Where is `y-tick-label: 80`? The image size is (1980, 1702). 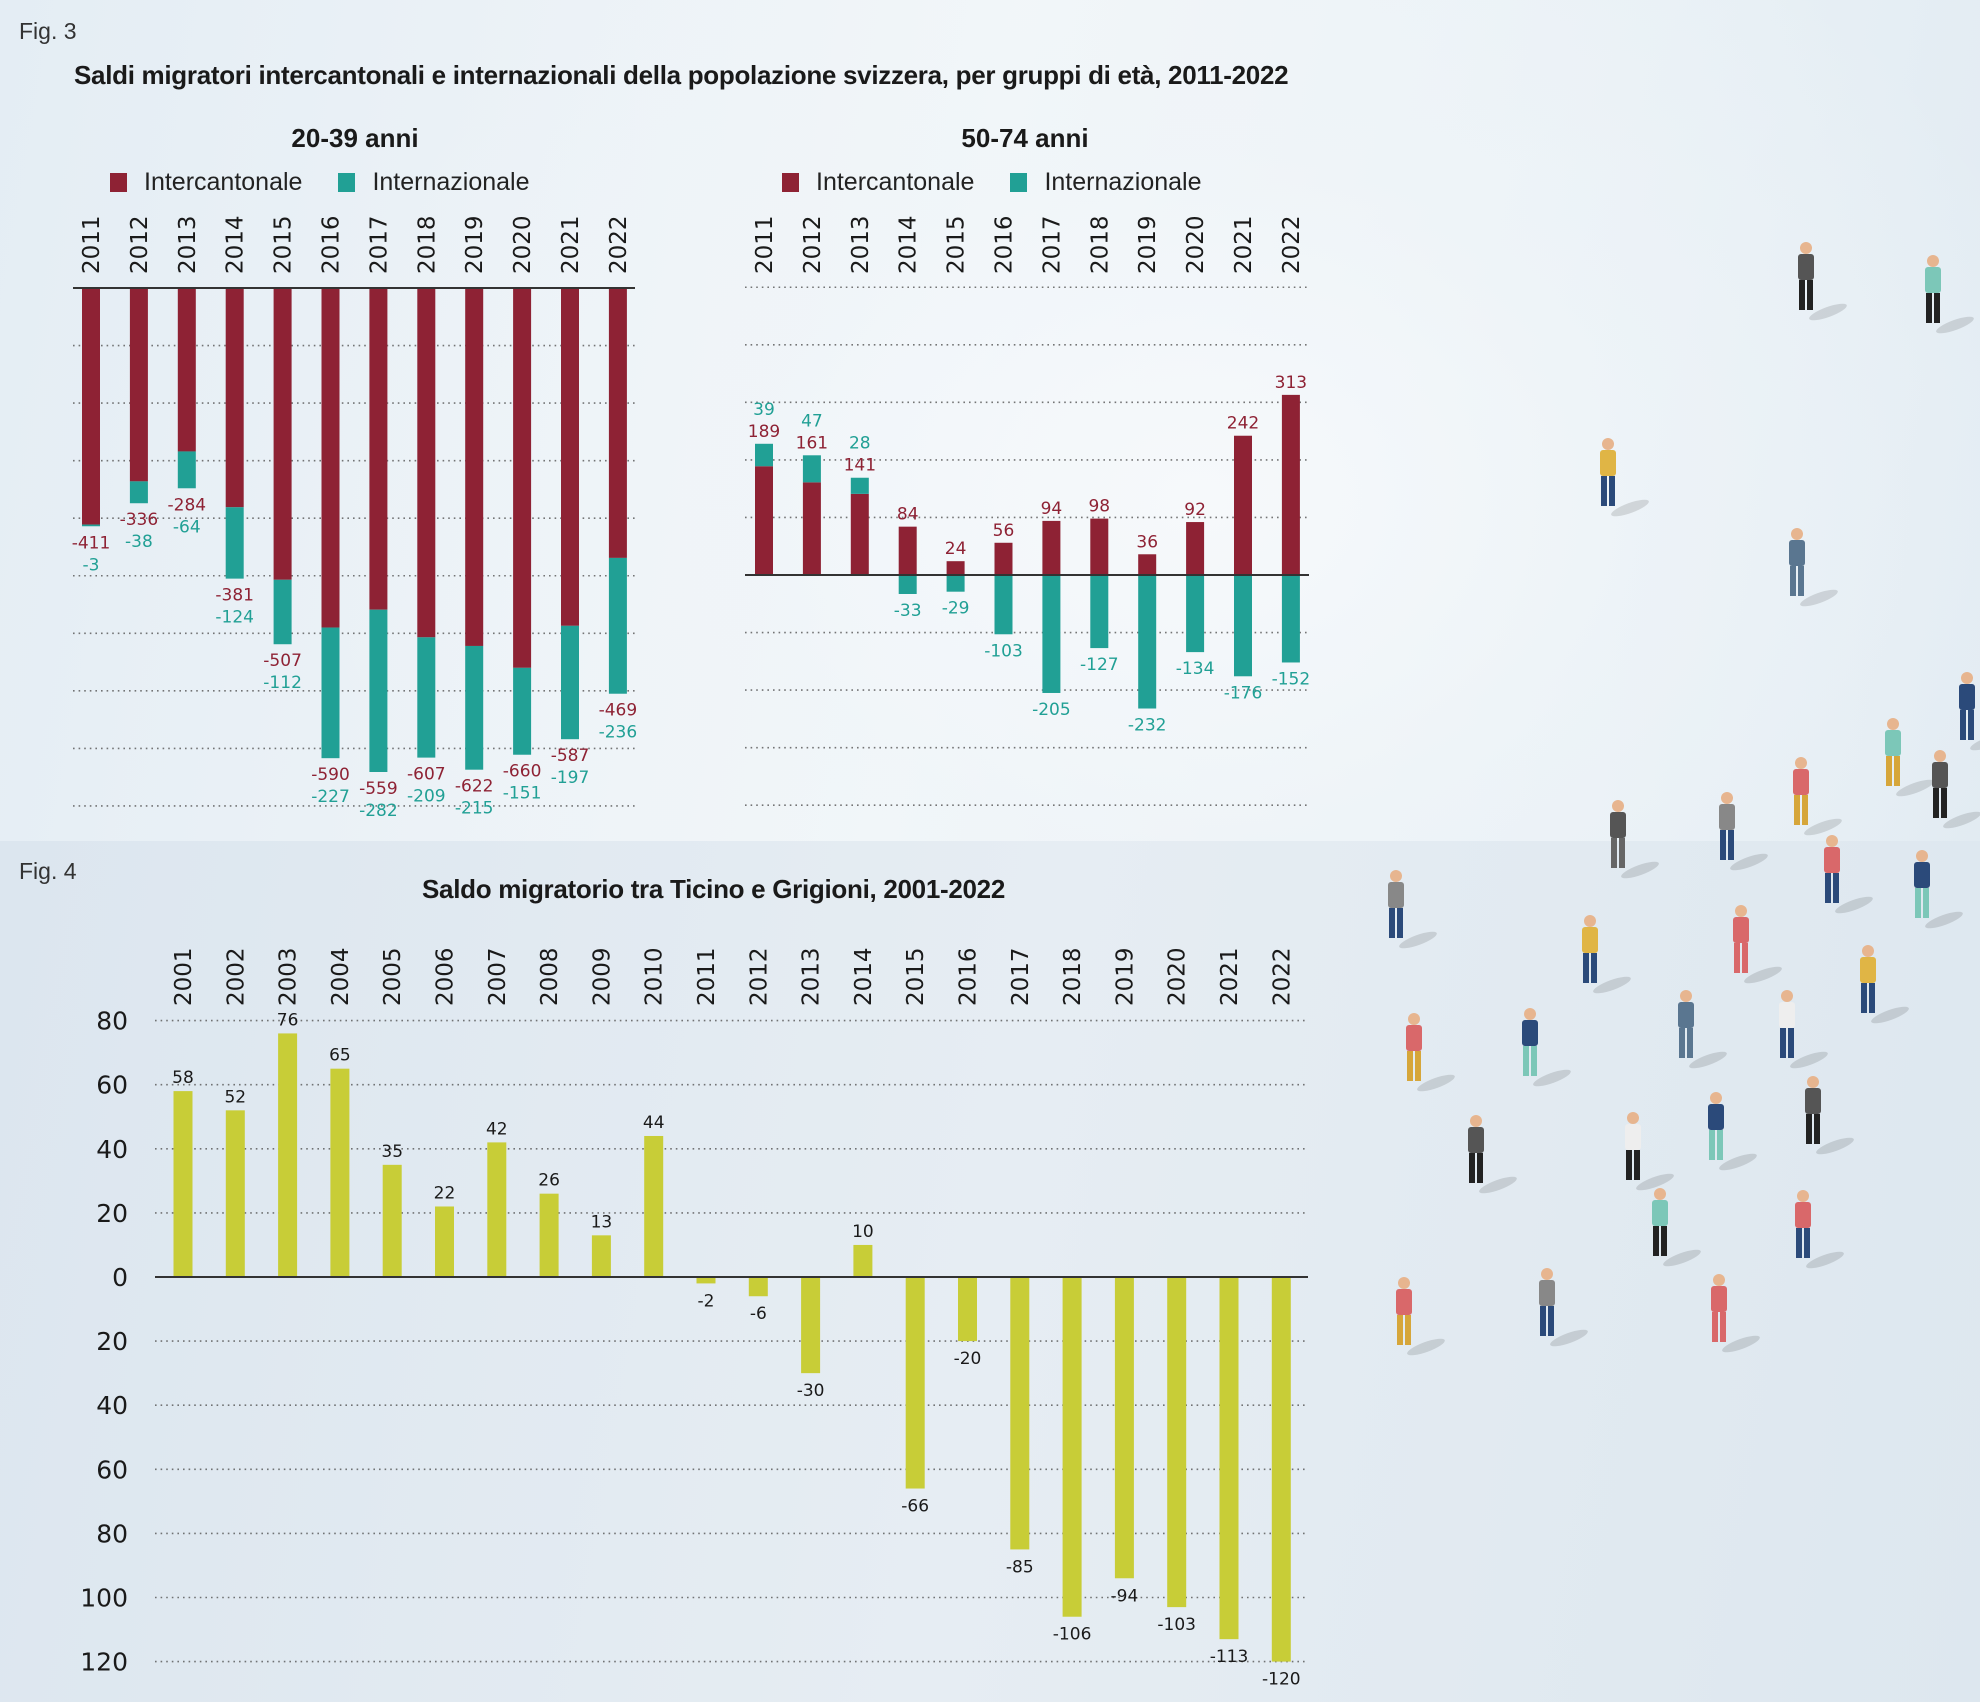
y-tick-label: 80 is located at coordinates (112, 1021).